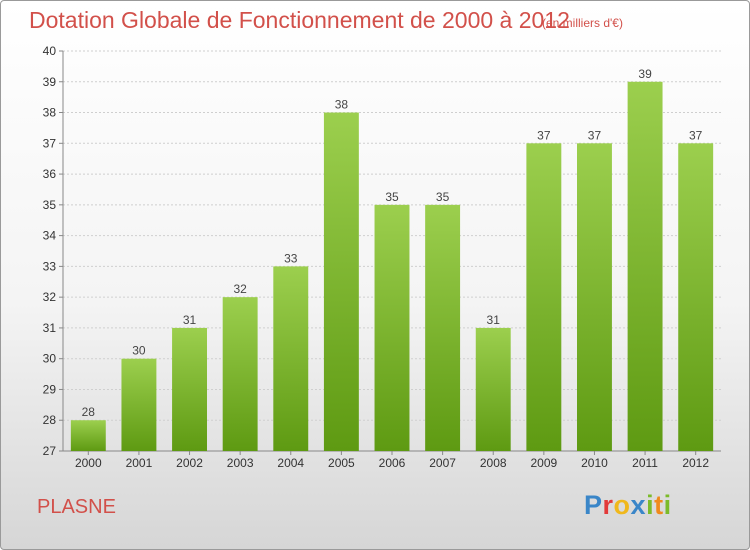  What do you see at coordinates (240, 463) in the screenshot?
I see `x-tick-label: 2003` at bounding box center [240, 463].